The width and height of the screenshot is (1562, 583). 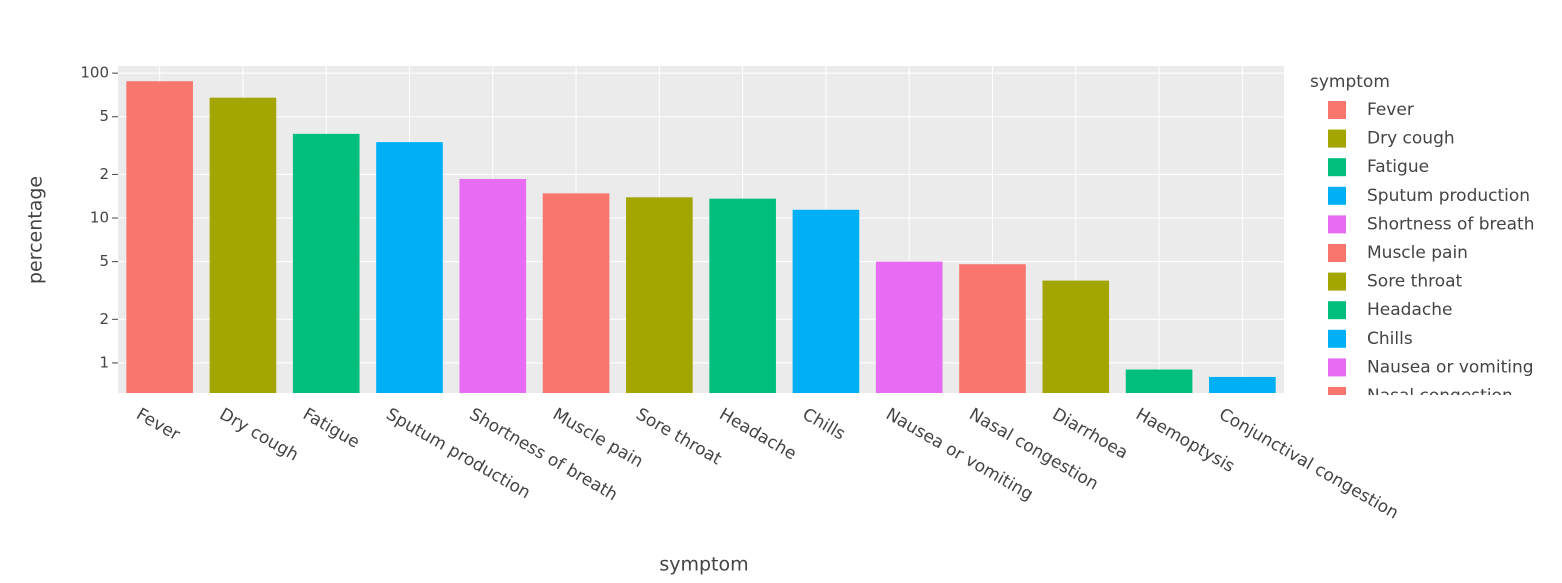 What do you see at coordinates (1415, 282) in the screenshot?
I see `legend-label: Sore throat` at bounding box center [1415, 282].